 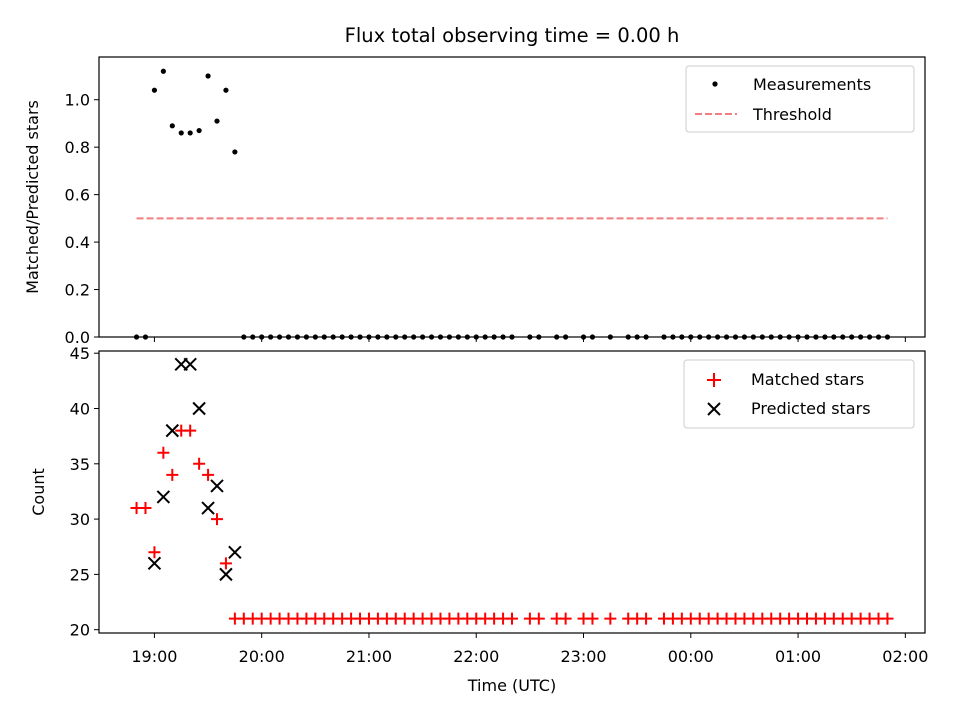 I want to click on x-tick-label: 20:00, so click(x=262, y=656).